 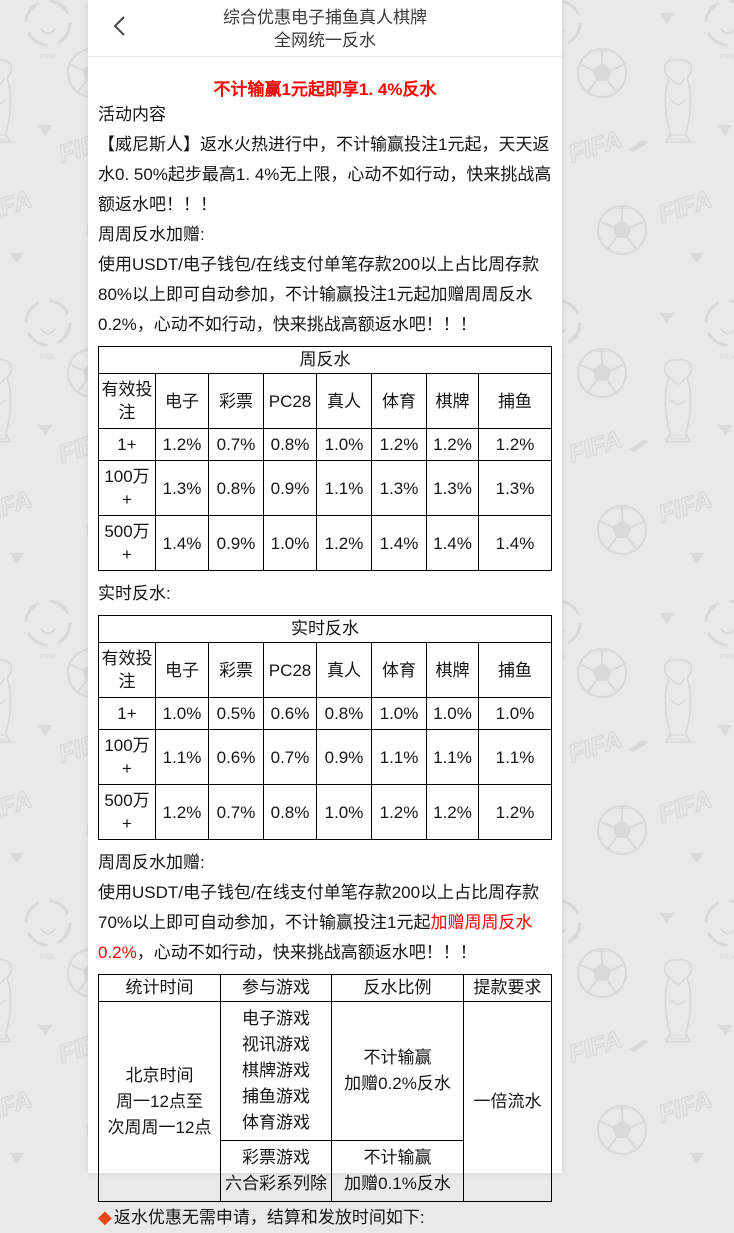 What do you see at coordinates (325, 40) in the screenshot?
I see `page-title-line2: 全网统一反水` at bounding box center [325, 40].